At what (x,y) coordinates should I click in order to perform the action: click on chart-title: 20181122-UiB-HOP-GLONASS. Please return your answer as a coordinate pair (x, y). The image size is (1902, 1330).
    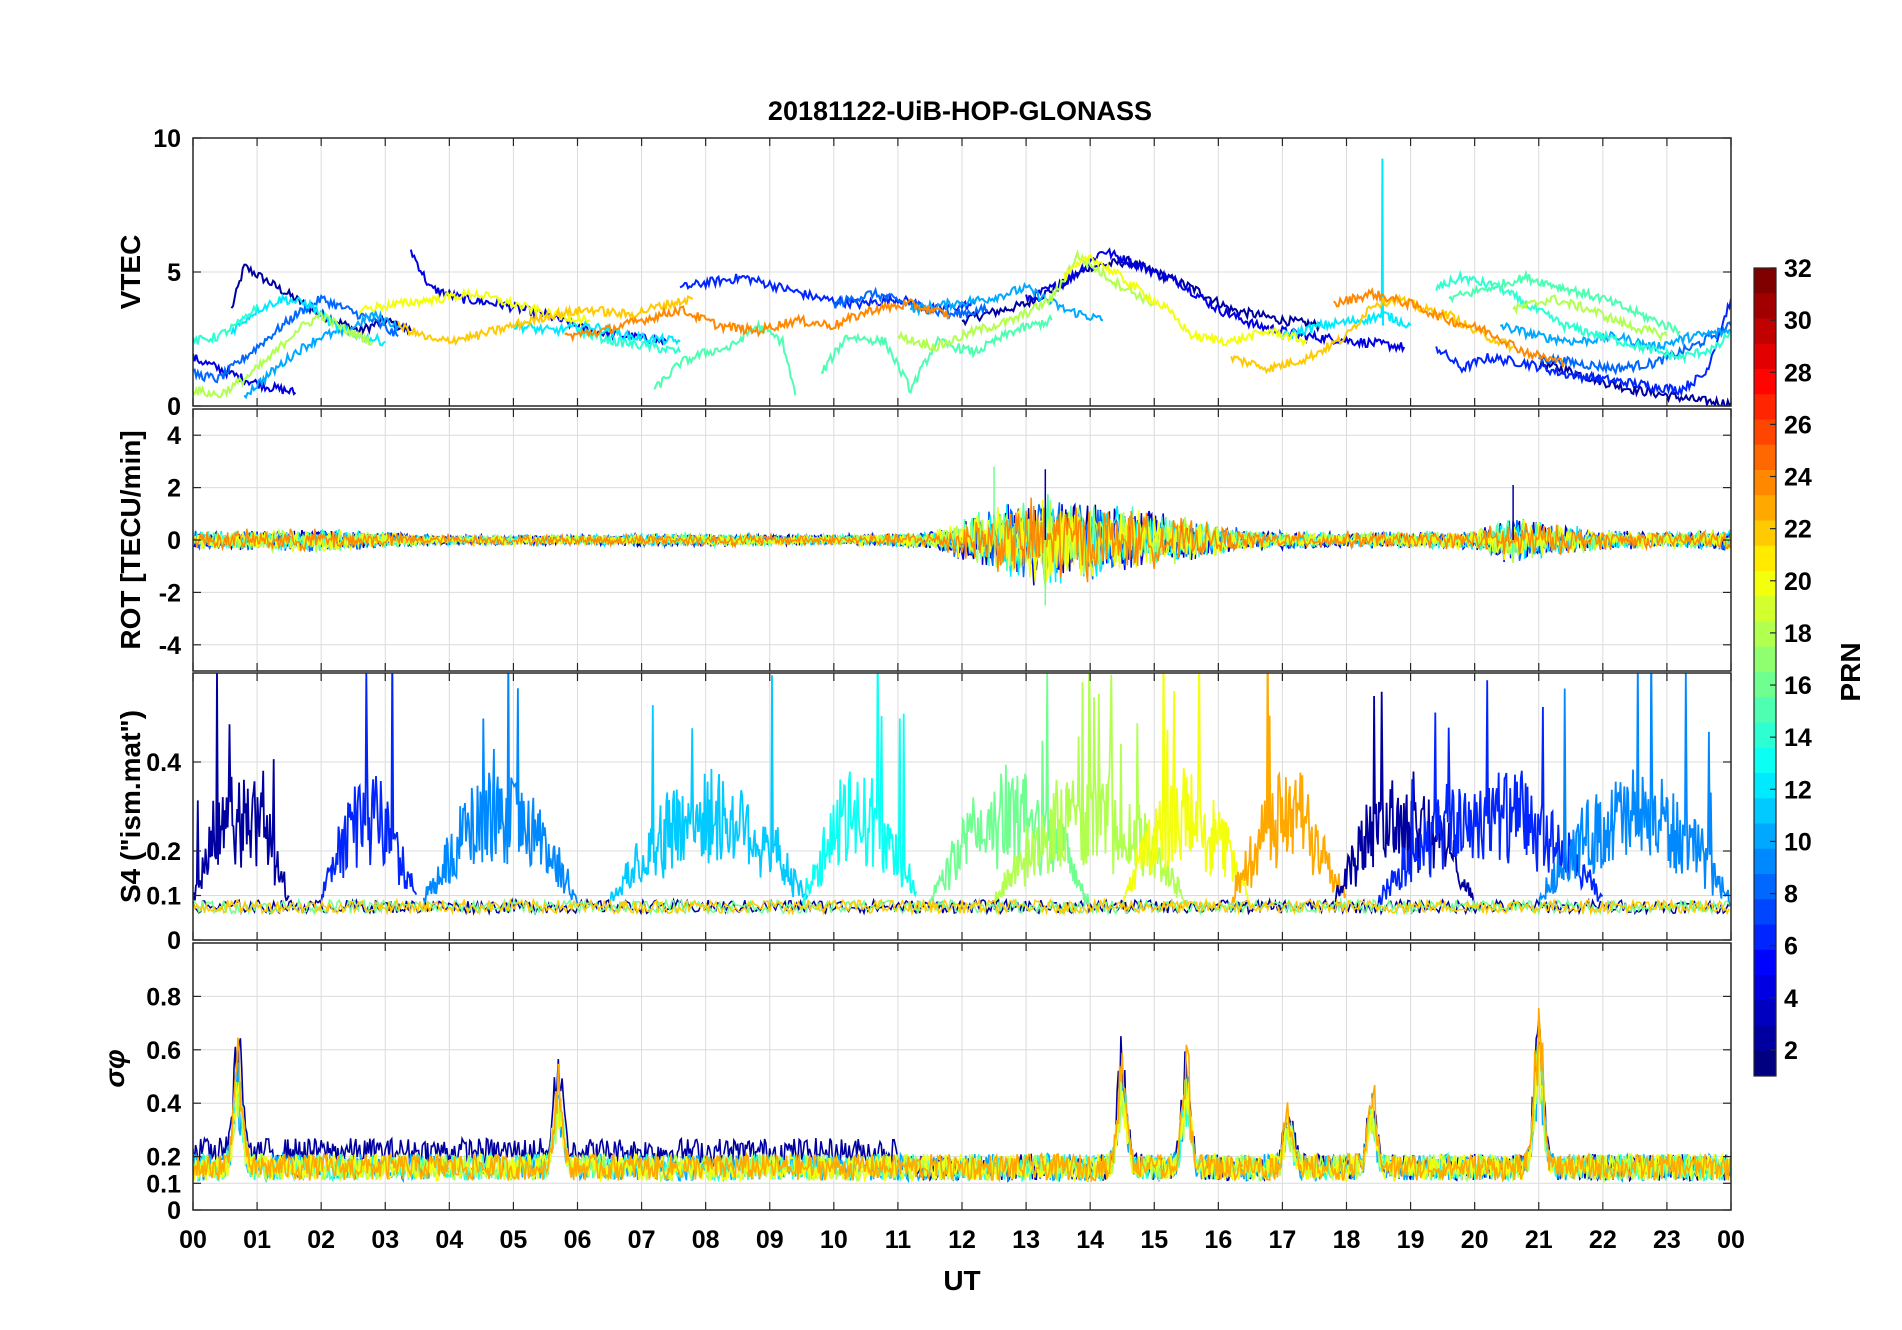
    Looking at the image, I should click on (960, 111).